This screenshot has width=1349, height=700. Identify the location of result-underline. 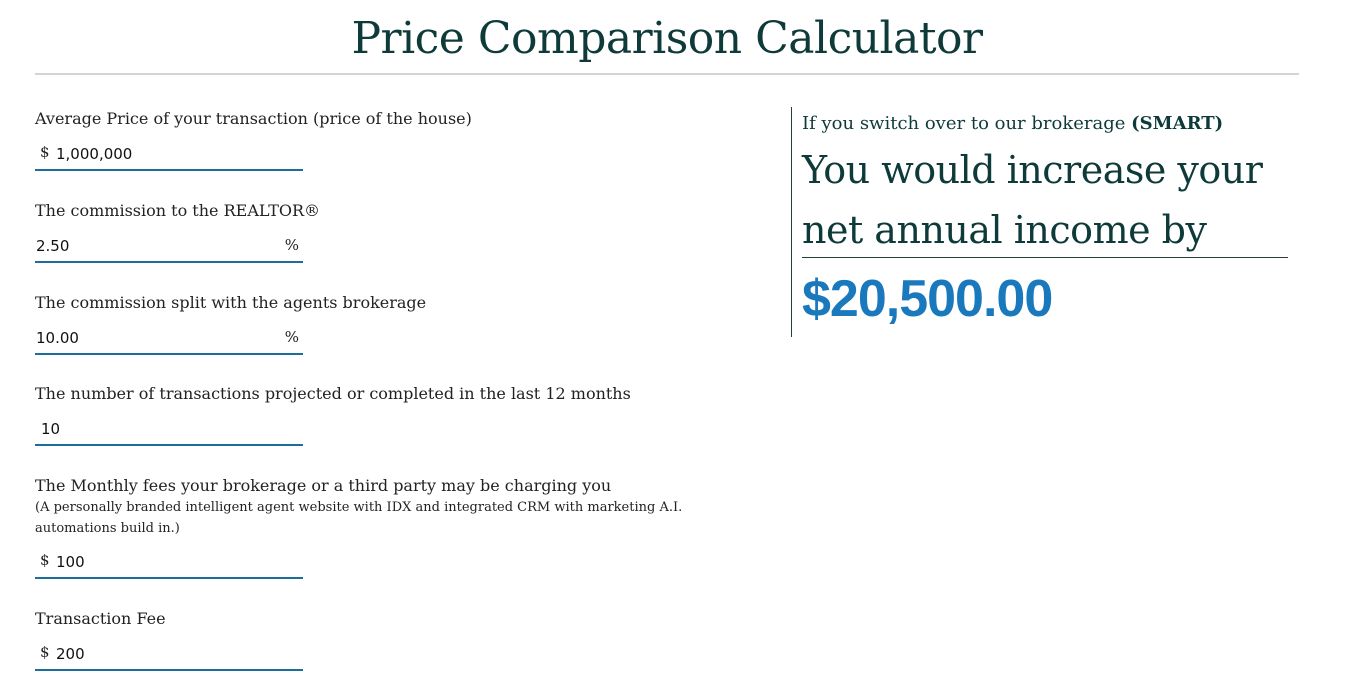
(1045, 257).